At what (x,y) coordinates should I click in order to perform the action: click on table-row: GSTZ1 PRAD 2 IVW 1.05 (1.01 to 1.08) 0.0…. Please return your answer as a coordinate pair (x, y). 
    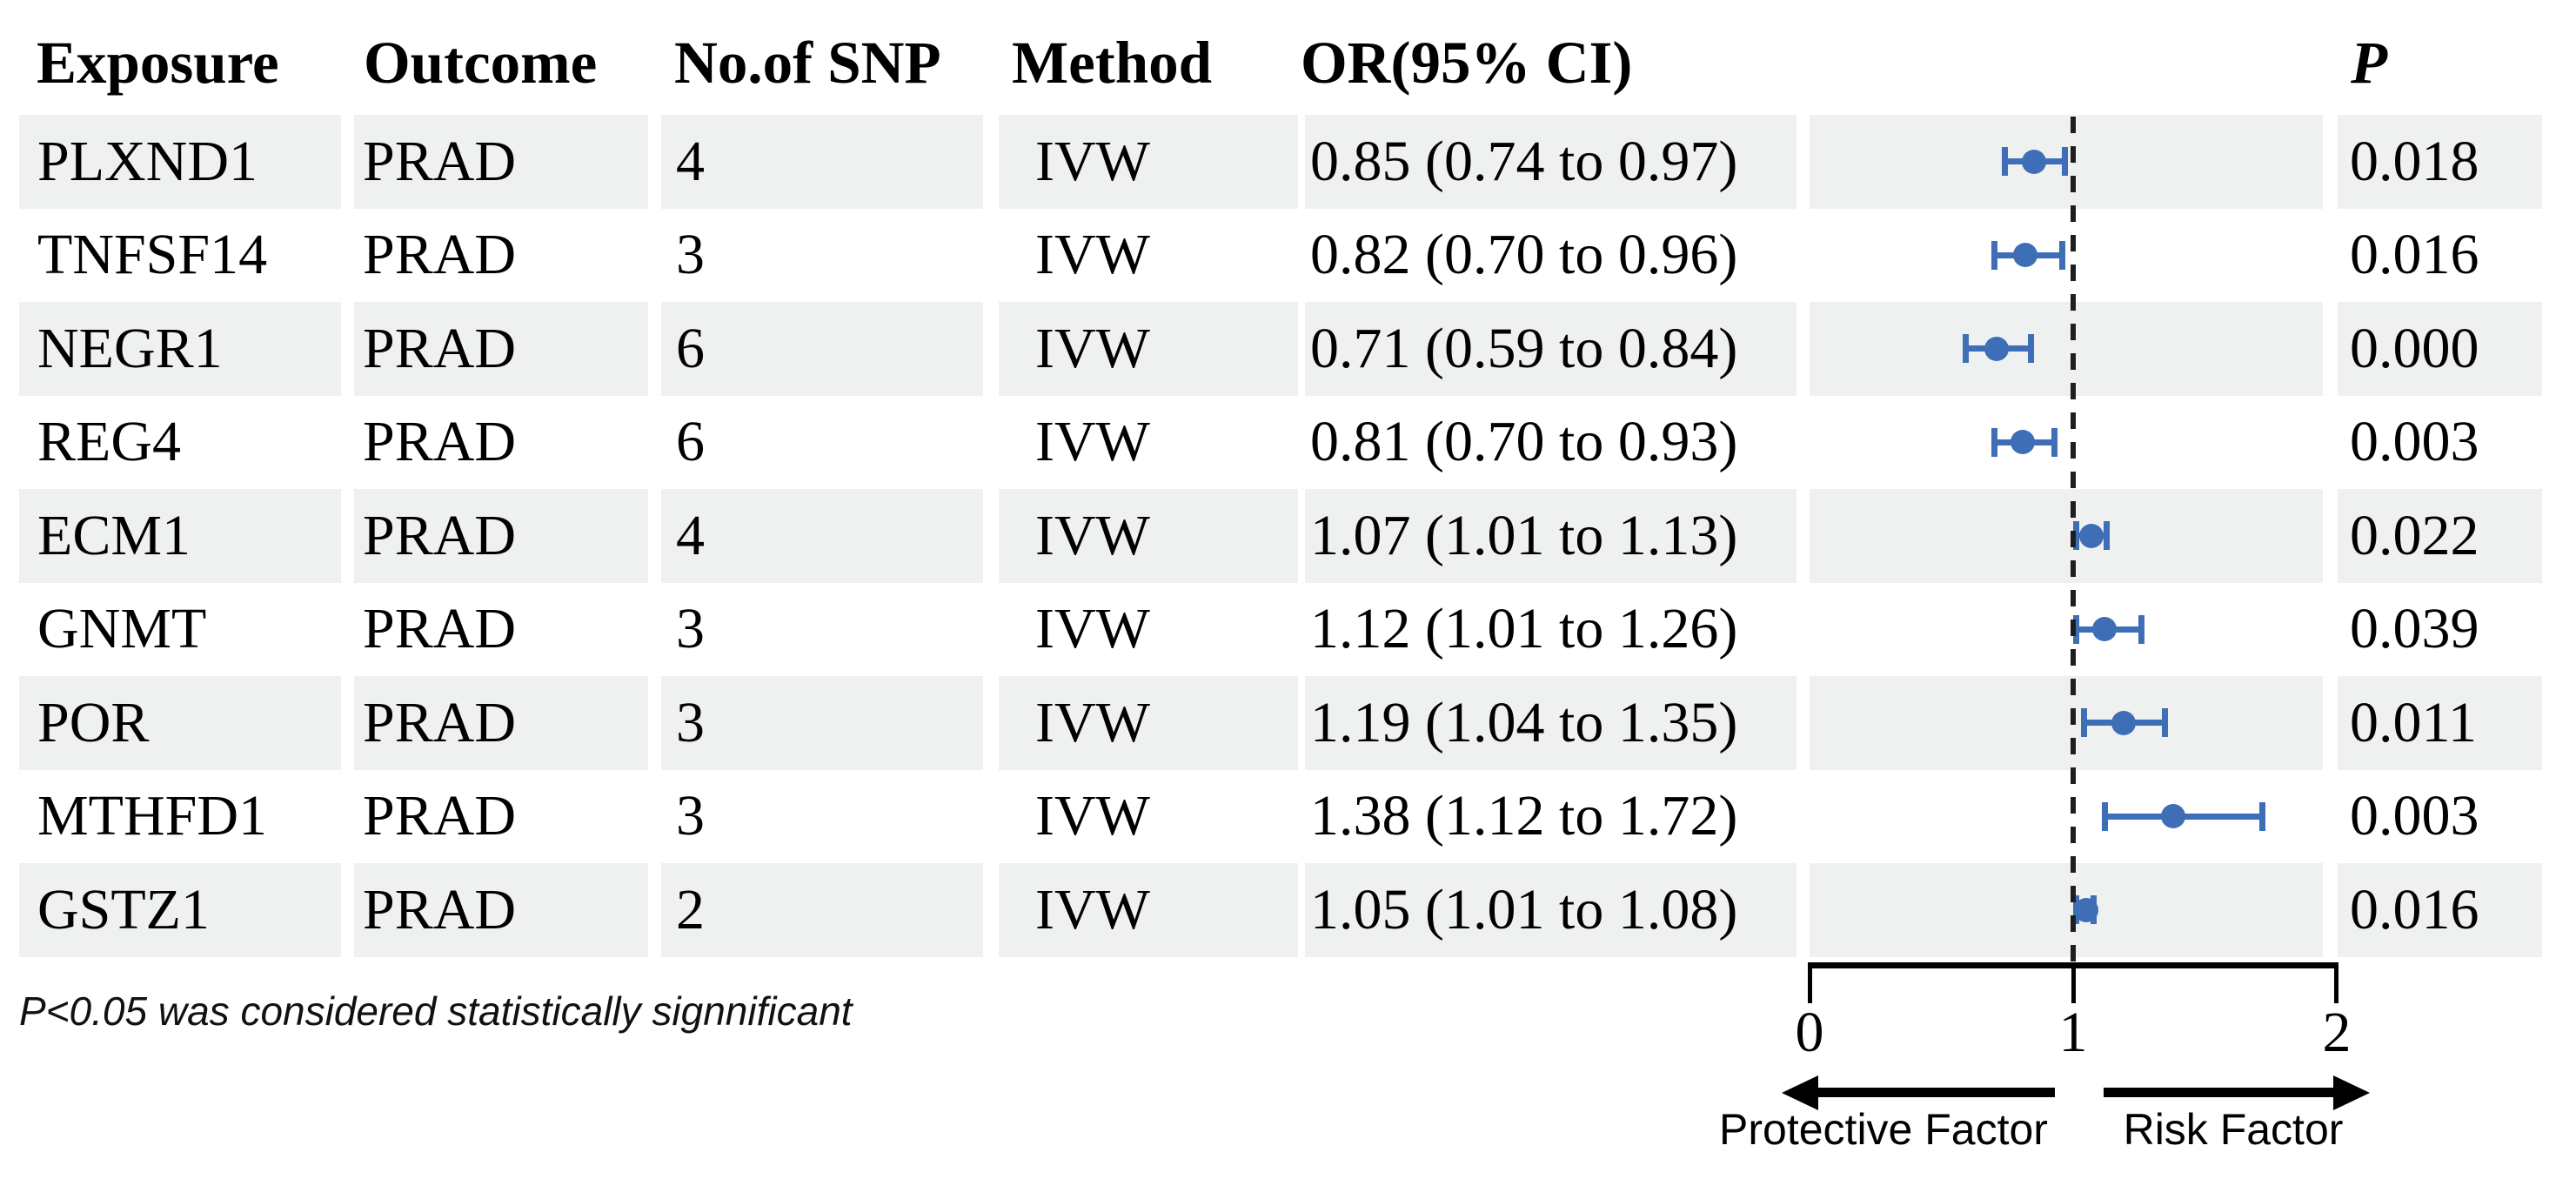
    Looking at the image, I should click on (1288, 910).